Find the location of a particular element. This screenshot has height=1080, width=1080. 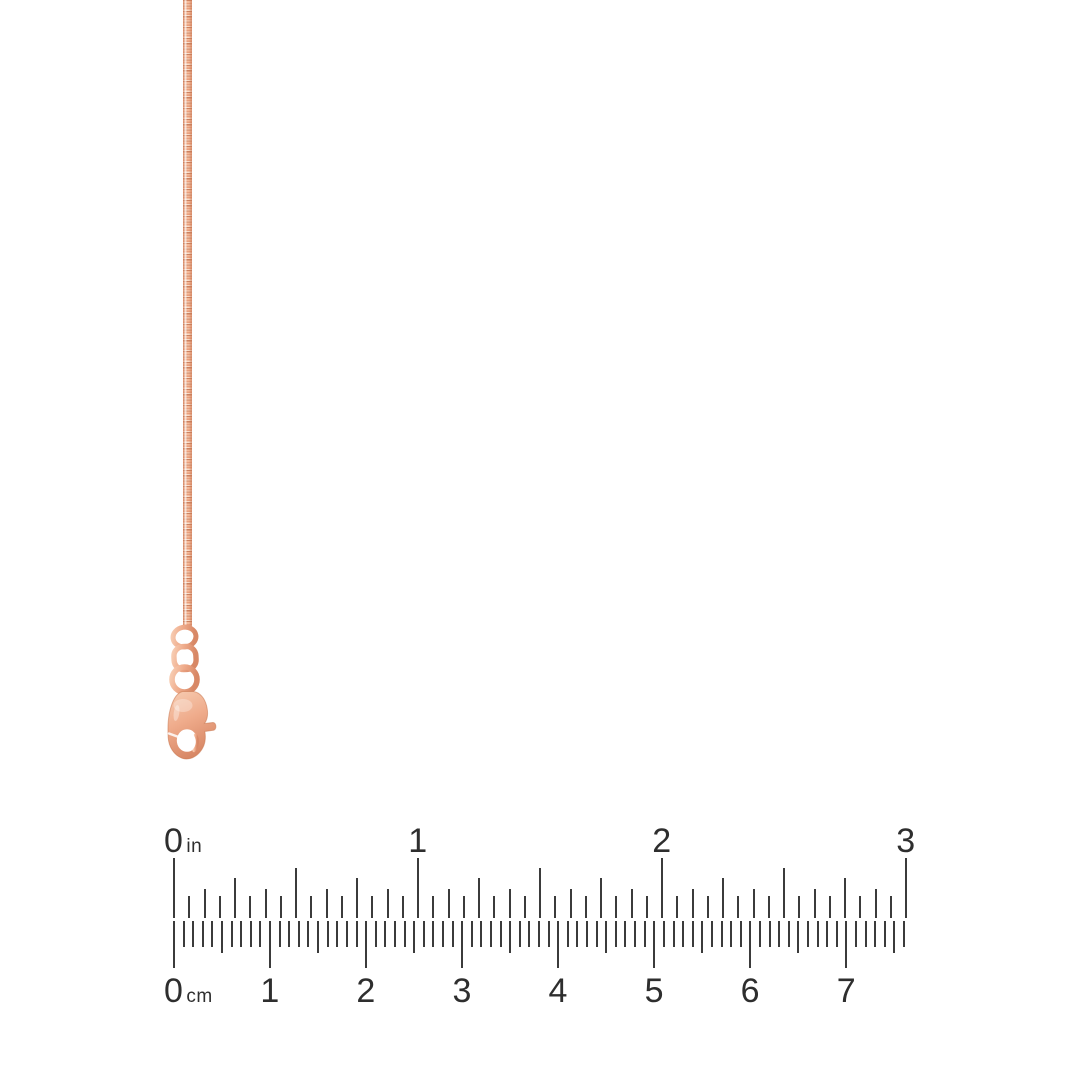

cm-label-7: 7 is located at coordinates (846, 991).